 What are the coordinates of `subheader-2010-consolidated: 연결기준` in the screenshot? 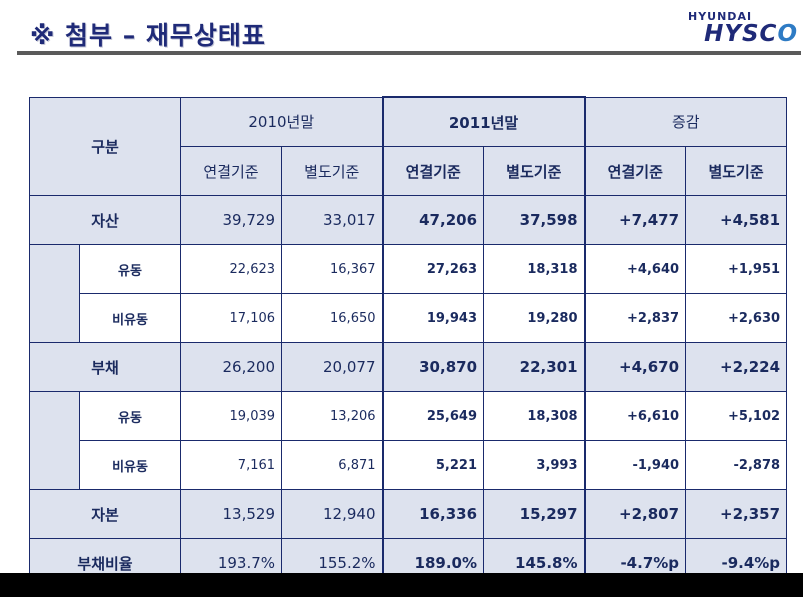 It's located at (231, 171).